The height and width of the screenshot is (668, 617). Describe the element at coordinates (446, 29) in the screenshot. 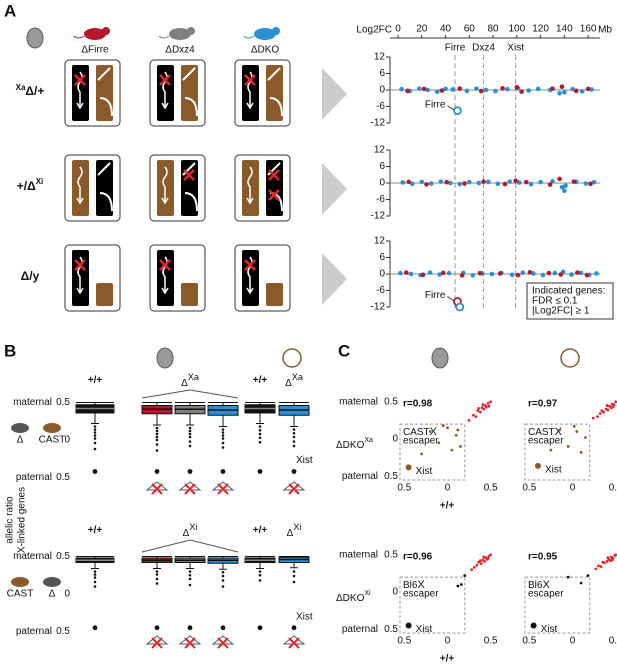

I see `x-tick-label: 40` at that location.